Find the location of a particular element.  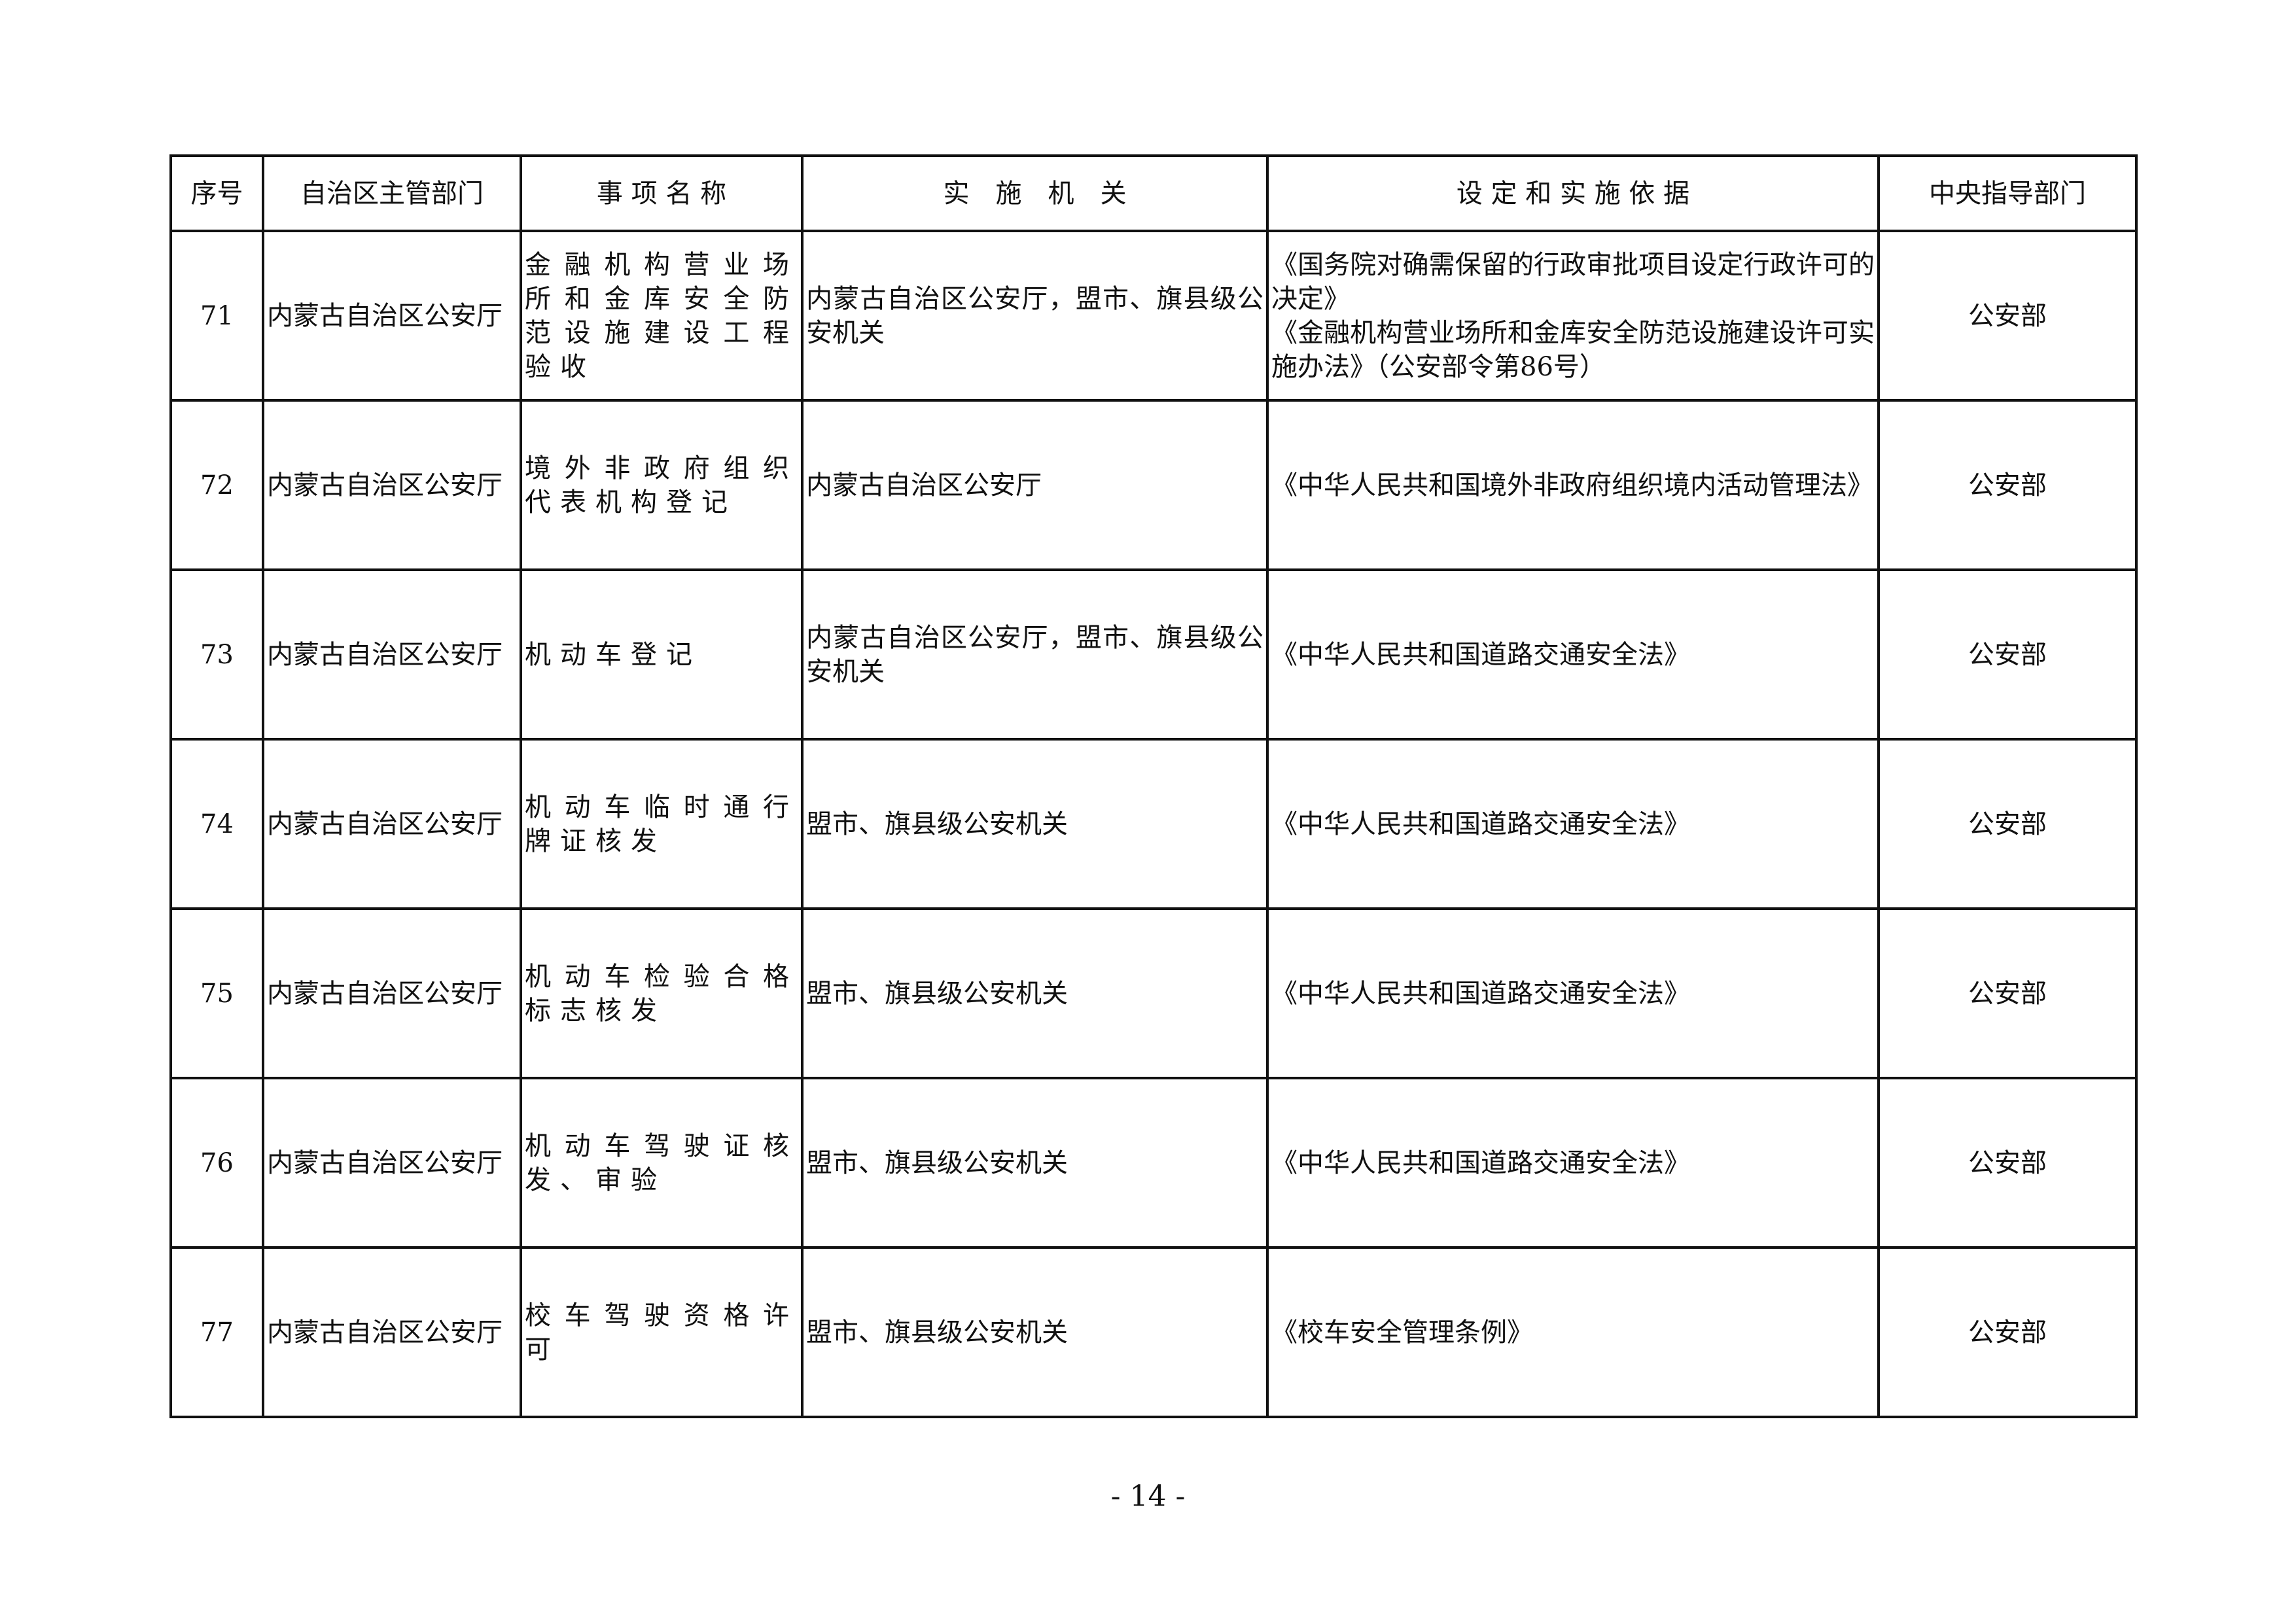

item-name-cell: 境外非政府组织代表机构登记 is located at coordinates (662, 485).